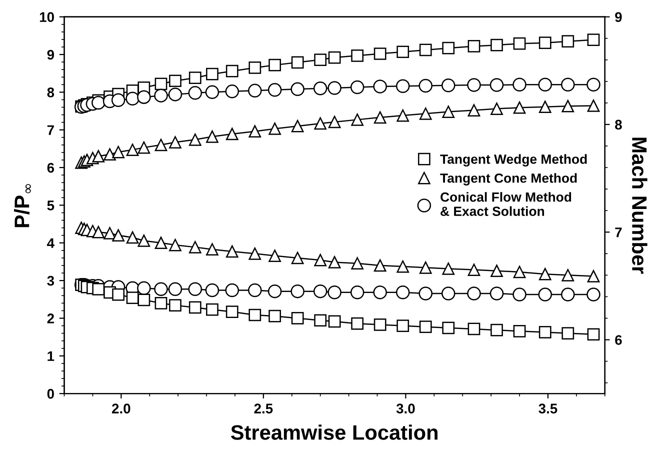 This screenshot has height=455, width=649. I want to click on y2-tick-label: 9, so click(618, 17).